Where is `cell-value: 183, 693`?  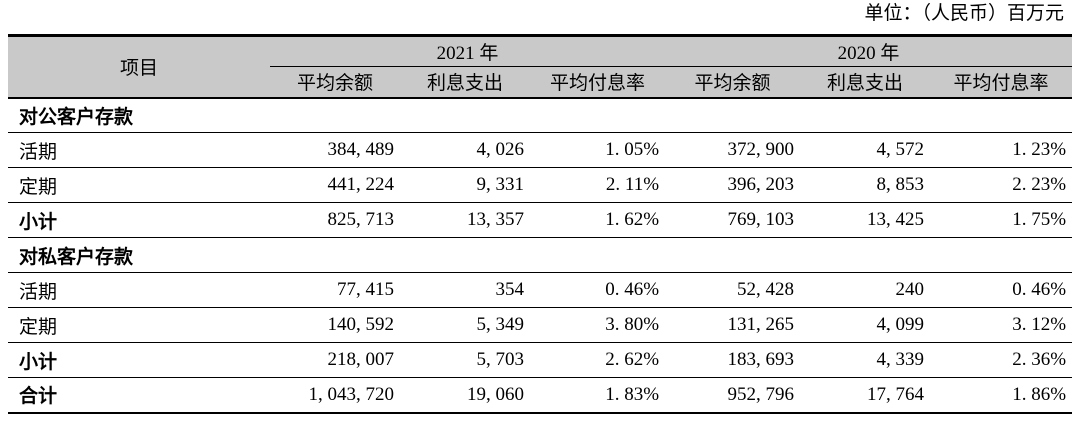
cell-value: 183, 693 is located at coordinates (733, 360).